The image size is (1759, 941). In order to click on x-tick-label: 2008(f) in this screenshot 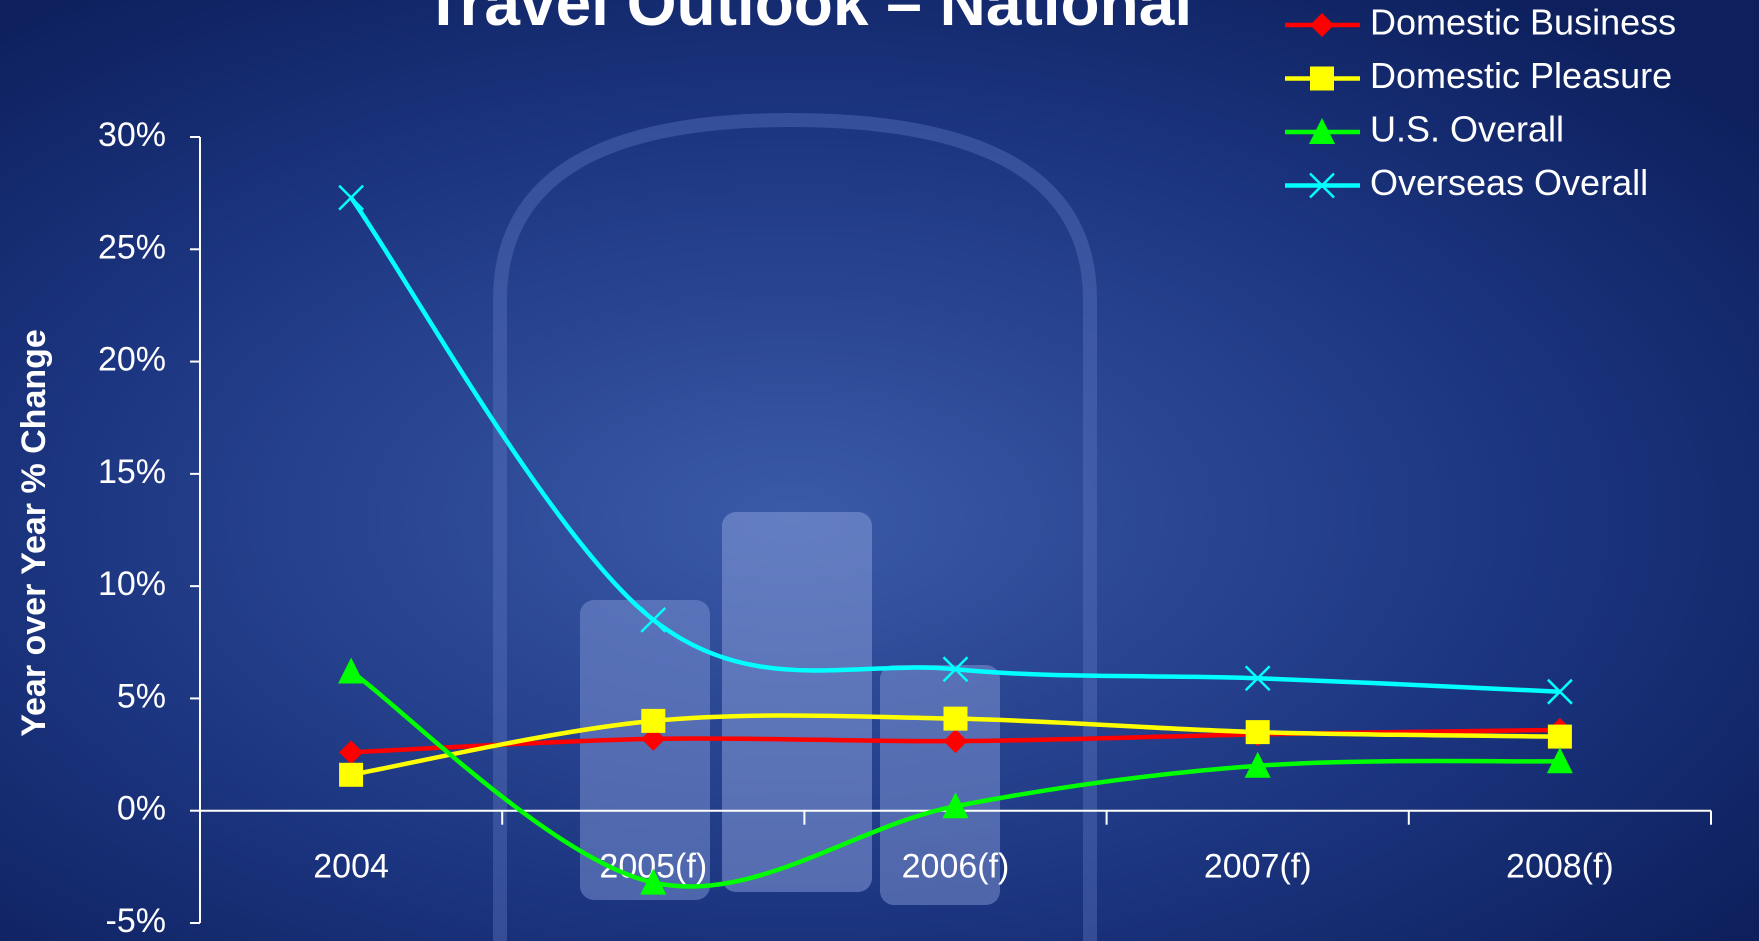, I will do `click(1560, 867)`.